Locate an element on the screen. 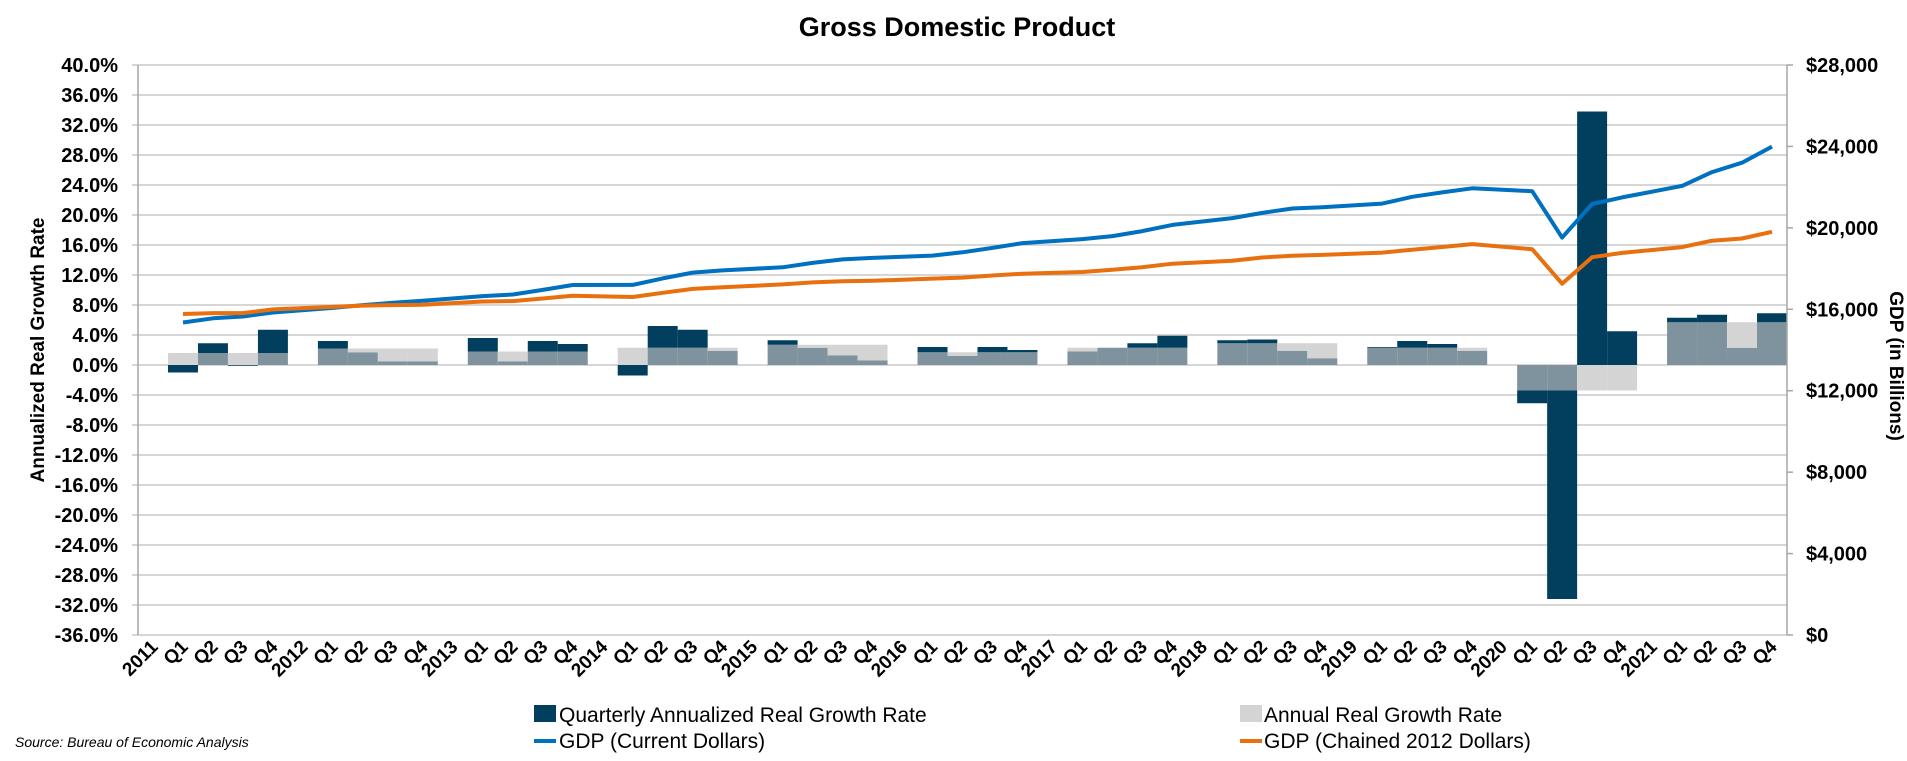 This screenshot has height=761, width=1907. y-tick-label: -4.0% is located at coordinates (92, 396).